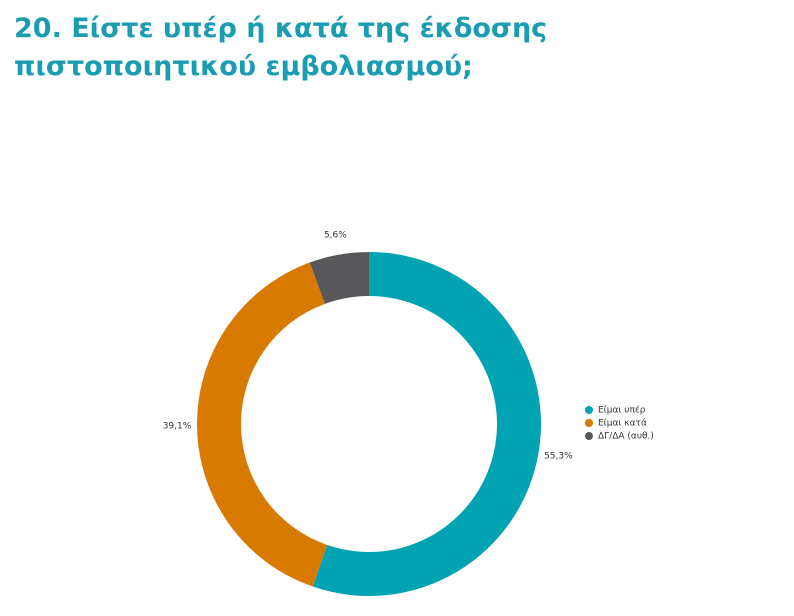 The width and height of the screenshot is (794, 616). I want to click on legend-label: ΔΓ/ΔΑ (αυθ.), so click(626, 437).